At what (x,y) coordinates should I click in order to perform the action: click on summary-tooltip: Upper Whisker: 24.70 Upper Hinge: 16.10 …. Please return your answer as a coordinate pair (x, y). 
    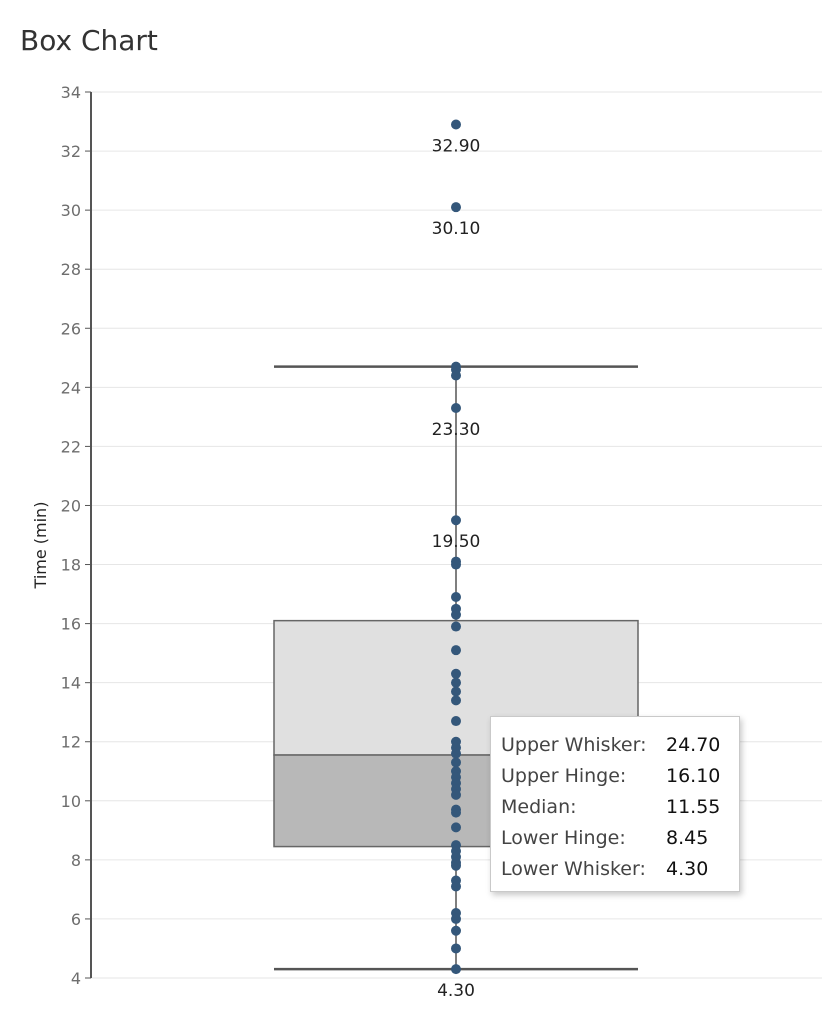
    Looking at the image, I should click on (615, 804).